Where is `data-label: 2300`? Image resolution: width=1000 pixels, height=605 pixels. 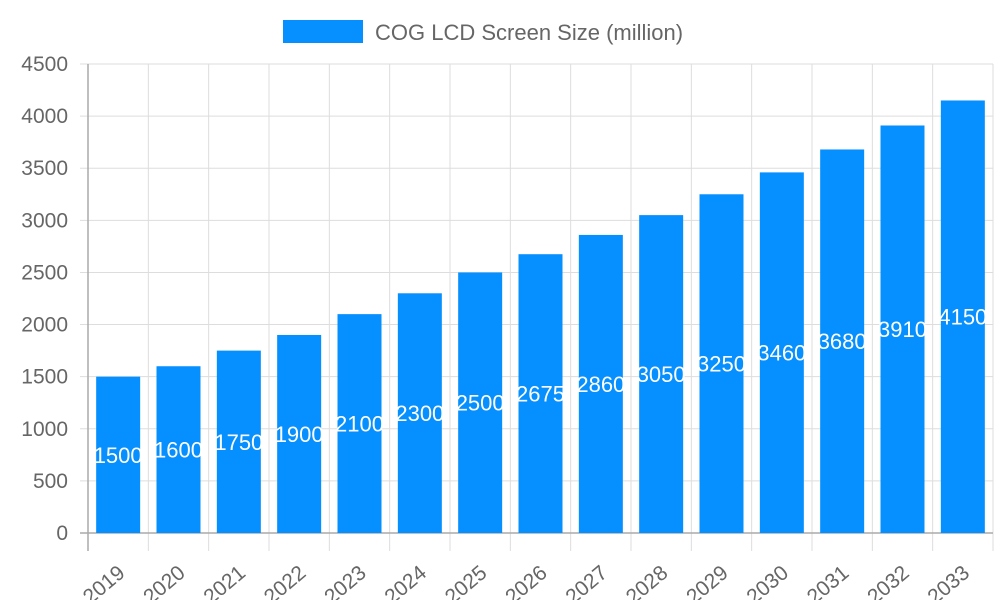
data-label: 2300 is located at coordinates (419, 413).